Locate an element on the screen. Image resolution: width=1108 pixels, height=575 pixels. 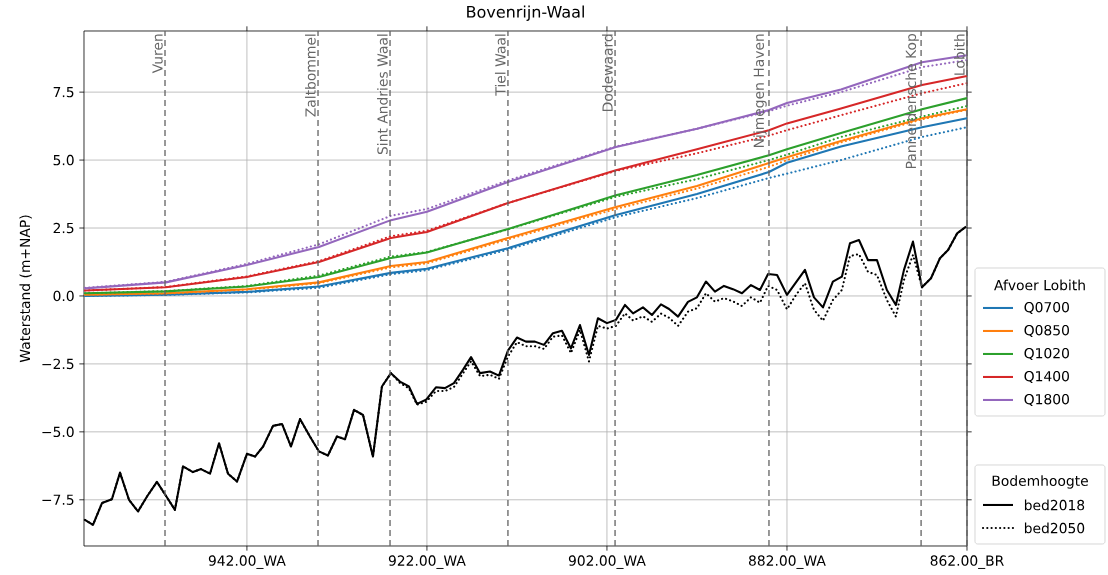
ref-line-label: Zaltbommel is located at coordinates (310, 75).